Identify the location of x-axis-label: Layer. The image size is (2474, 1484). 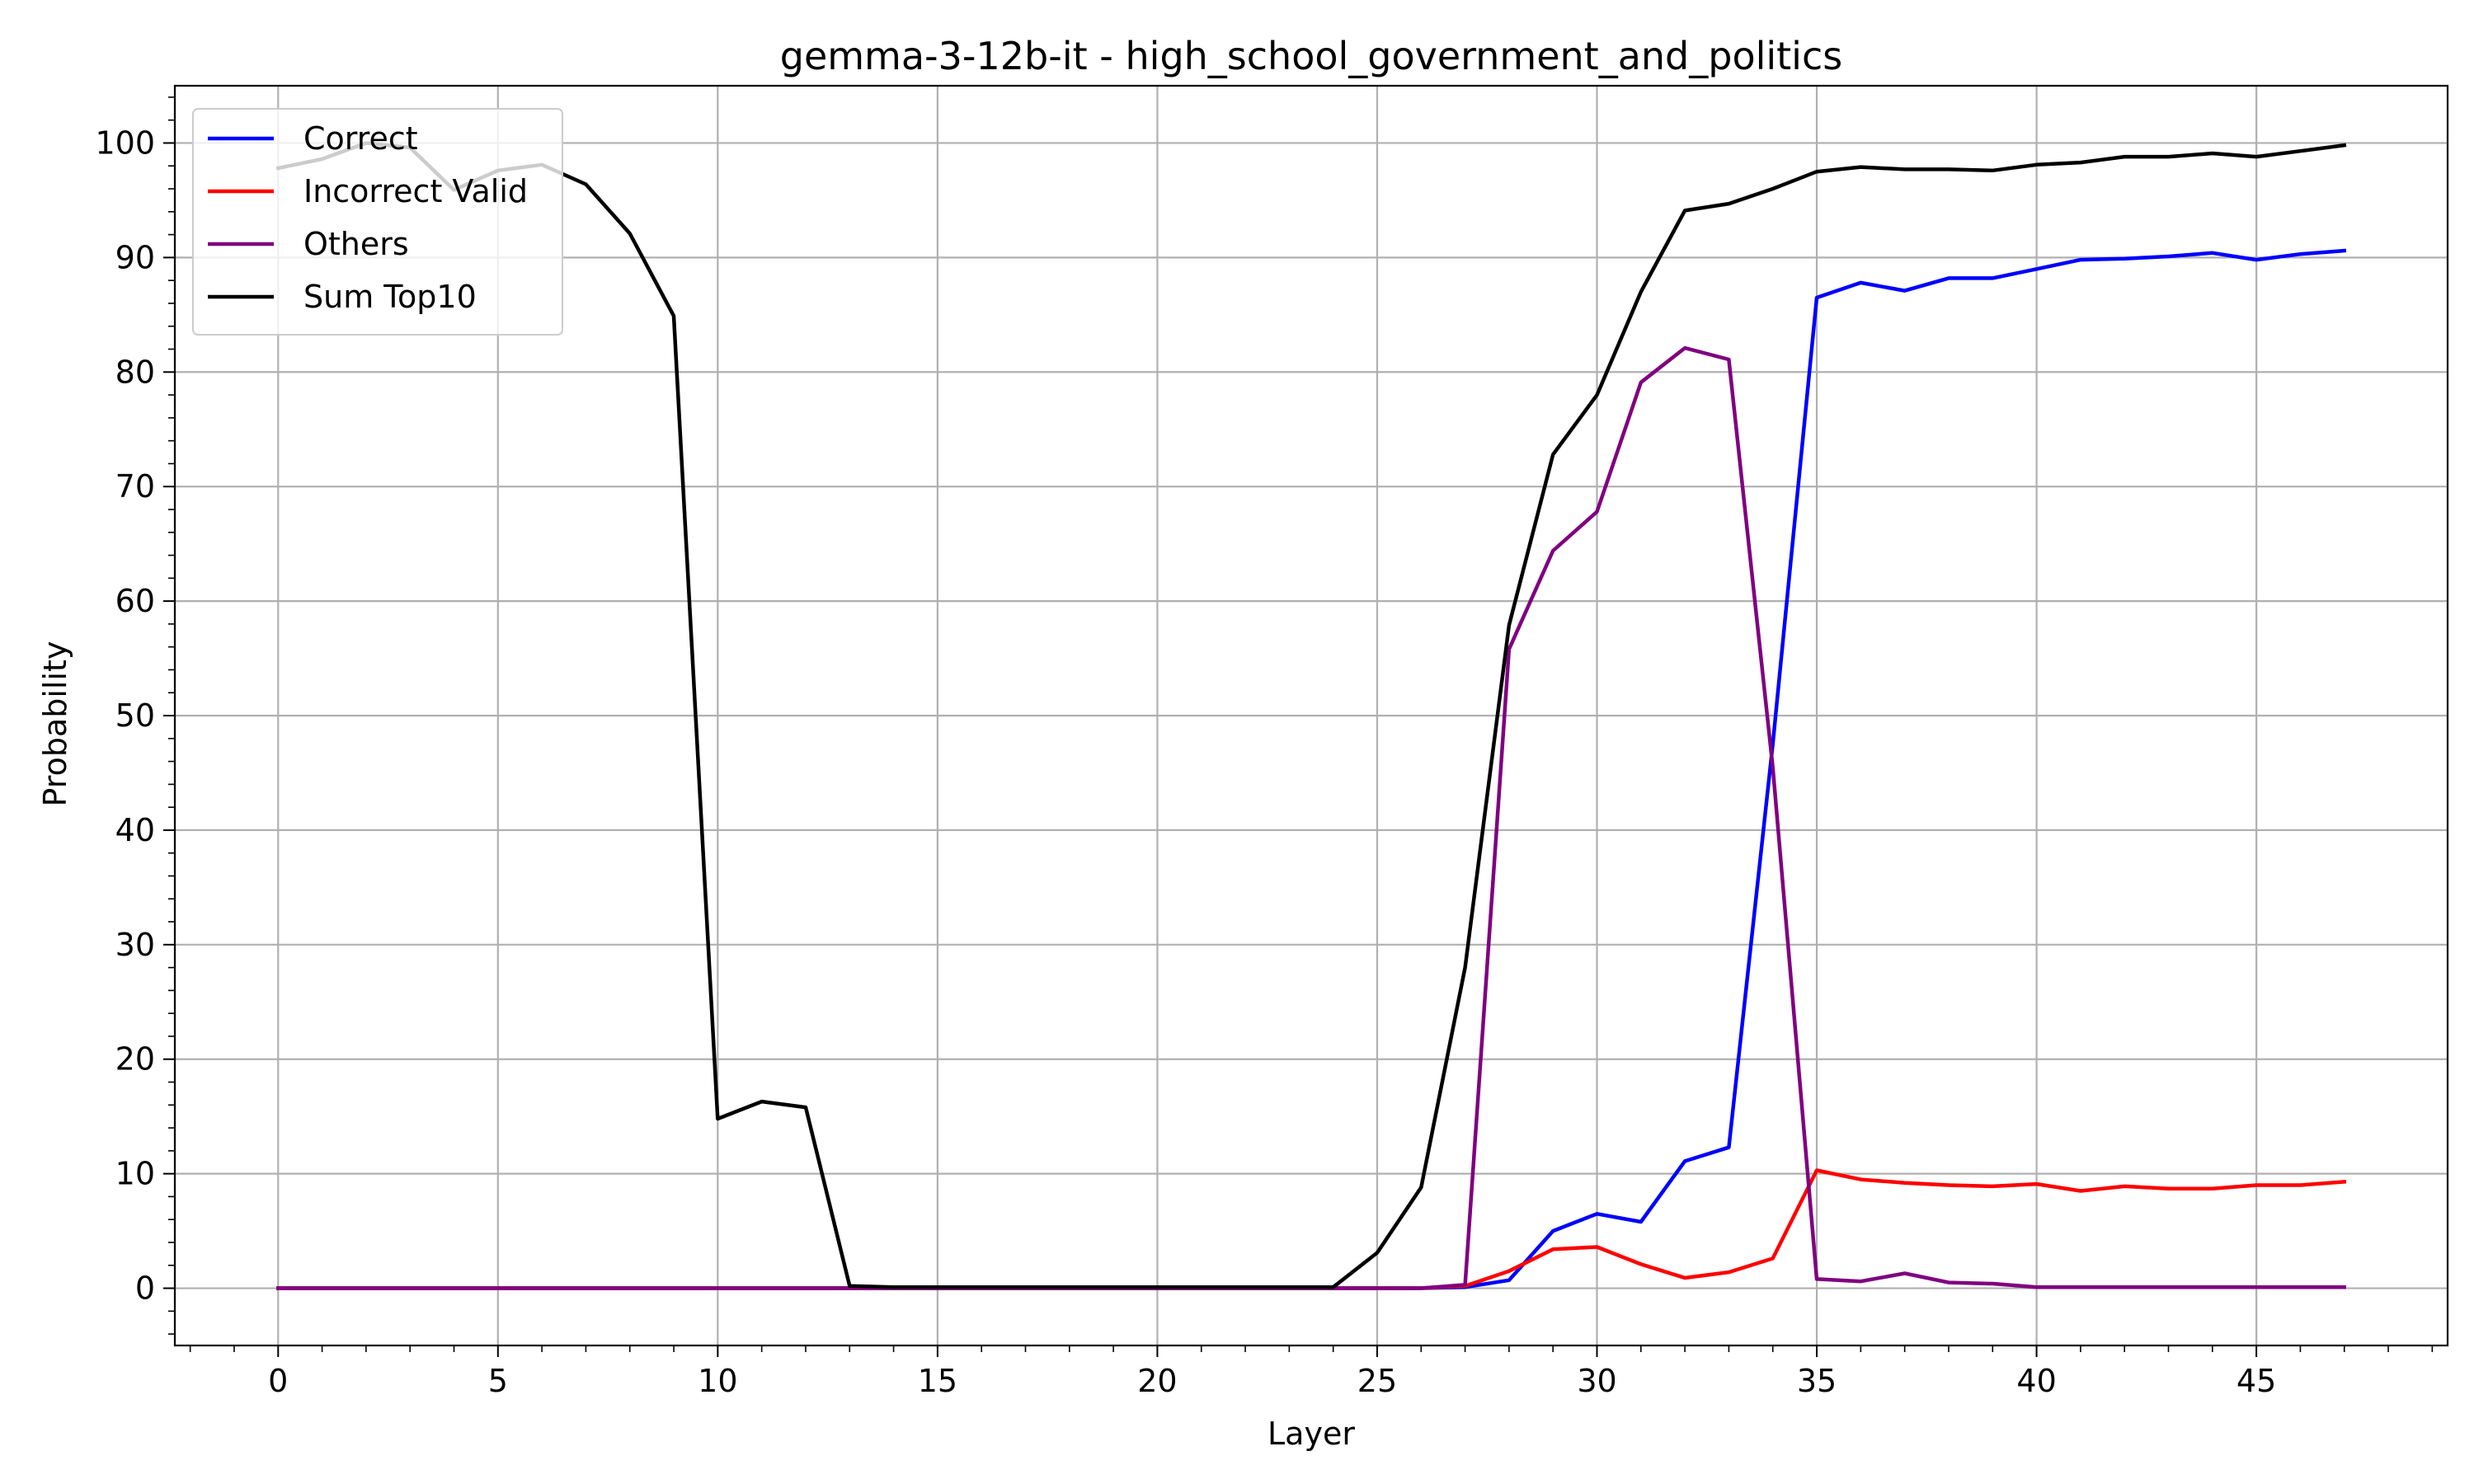
(1311, 1434).